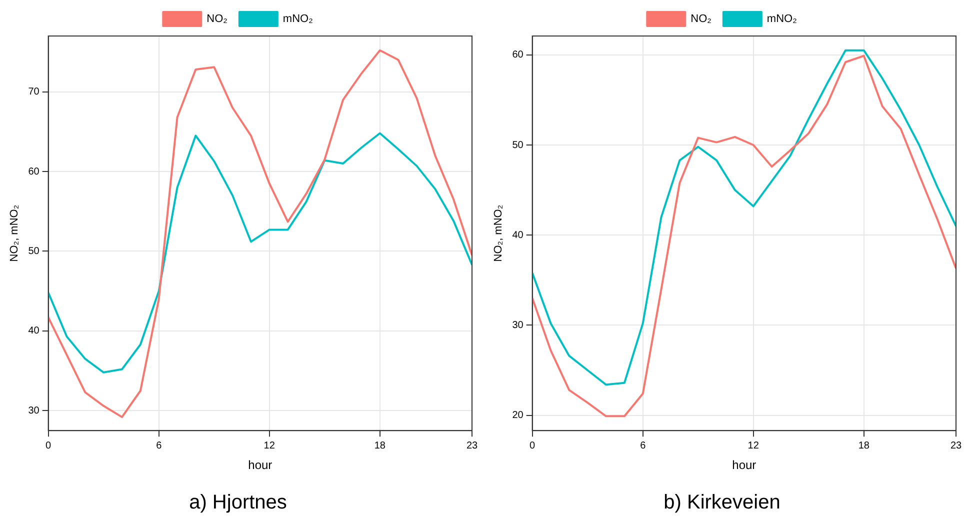 The height and width of the screenshot is (519, 968). What do you see at coordinates (518, 416) in the screenshot?
I see `y-tick-label: 20` at bounding box center [518, 416].